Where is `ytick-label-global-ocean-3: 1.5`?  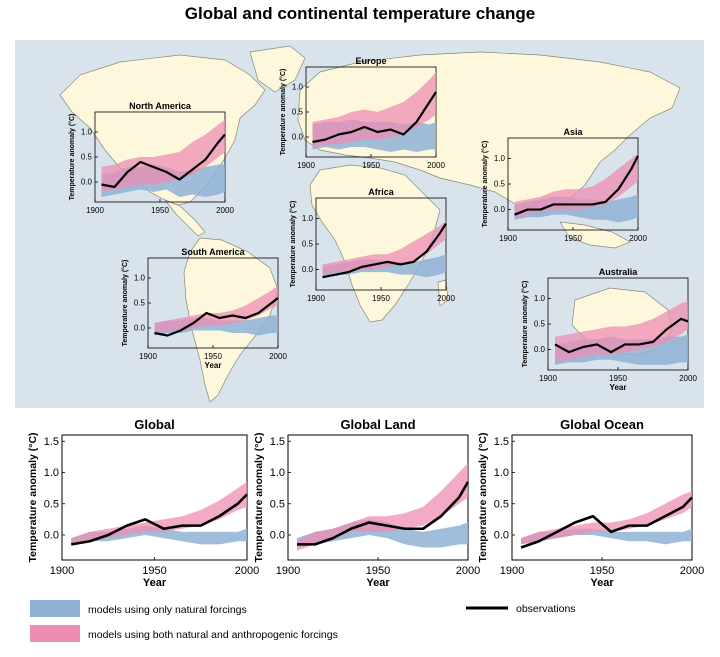 ytick-label-global-ocean-3: 1.5 is located at coordinates (501, 442).